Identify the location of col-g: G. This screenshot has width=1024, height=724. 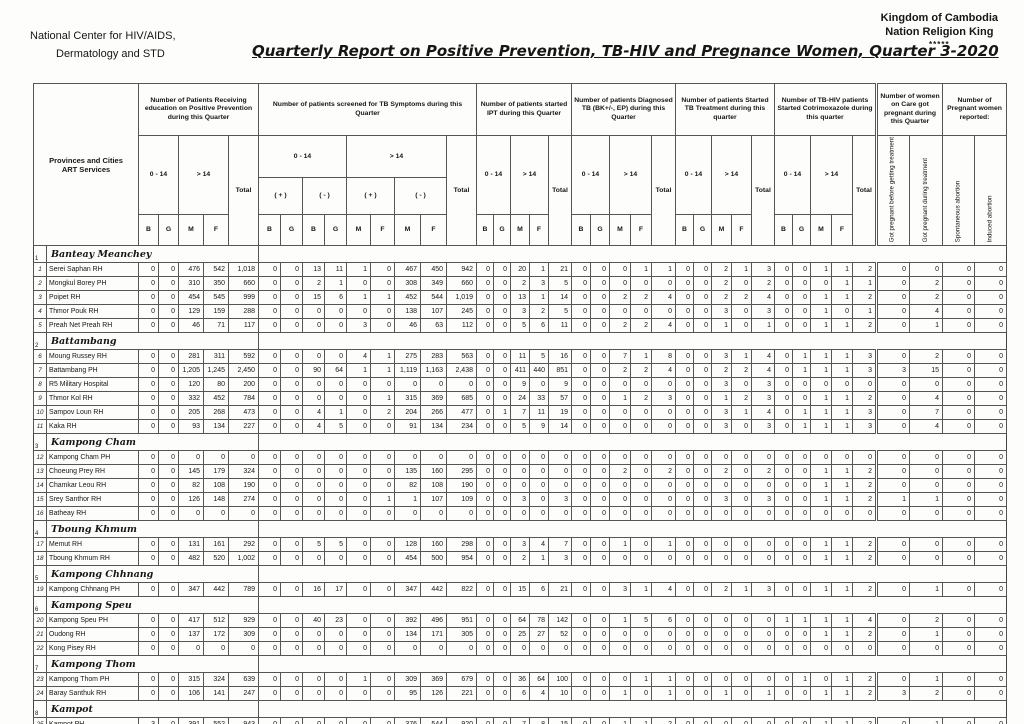
(168, 230).